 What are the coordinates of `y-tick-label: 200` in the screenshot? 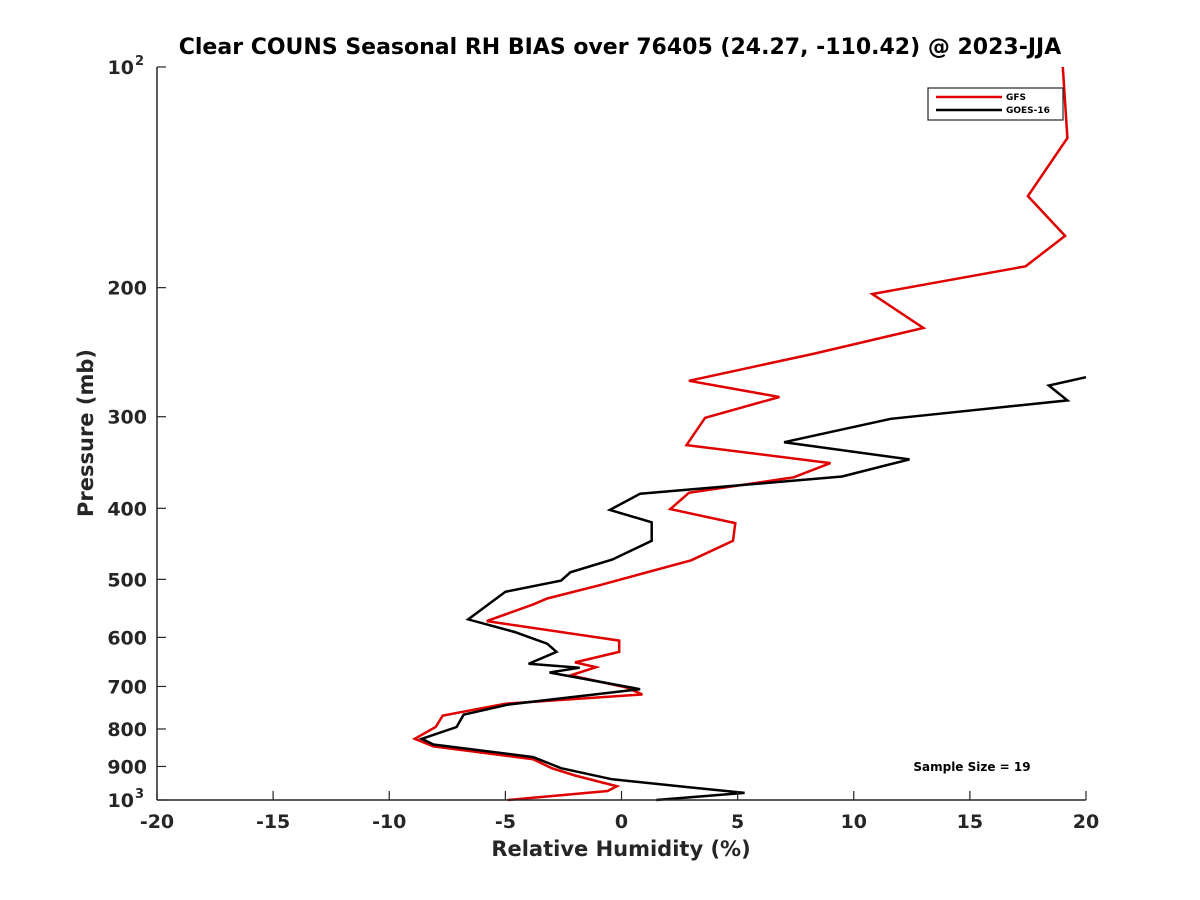 It's located at (127, 289).